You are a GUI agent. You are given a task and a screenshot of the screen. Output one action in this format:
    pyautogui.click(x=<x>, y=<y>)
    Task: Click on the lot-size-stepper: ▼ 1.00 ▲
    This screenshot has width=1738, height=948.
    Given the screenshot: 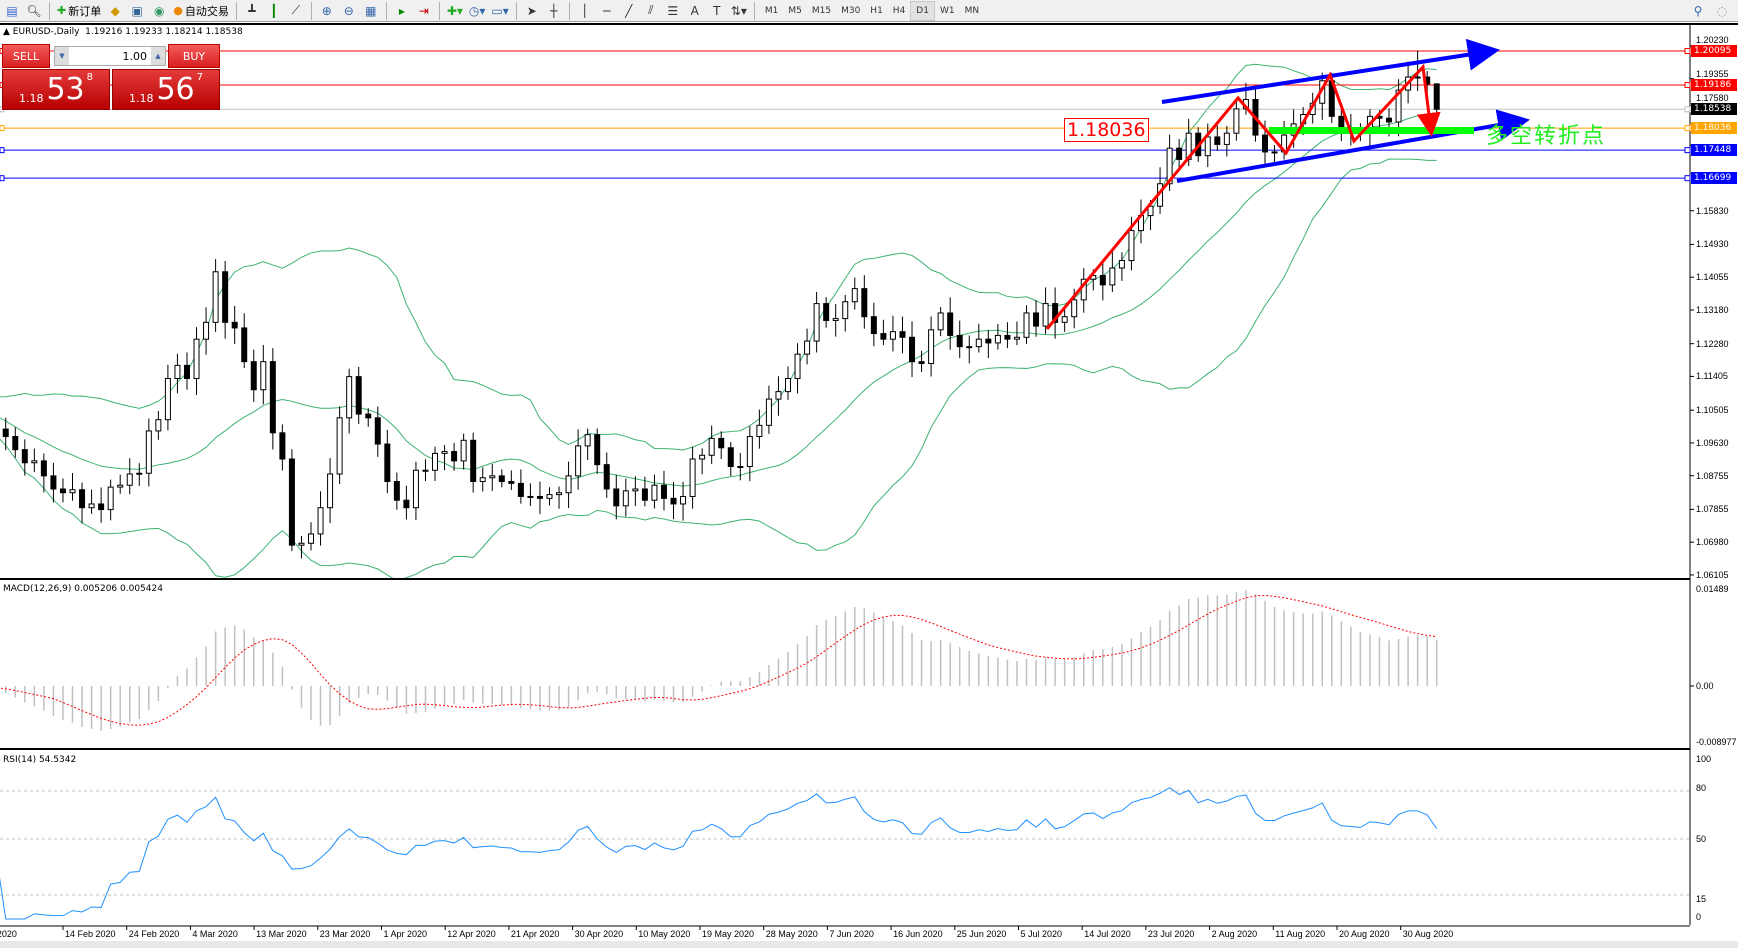 What is the action you would take?
    pyautogui.click(x=110, y=56)
    